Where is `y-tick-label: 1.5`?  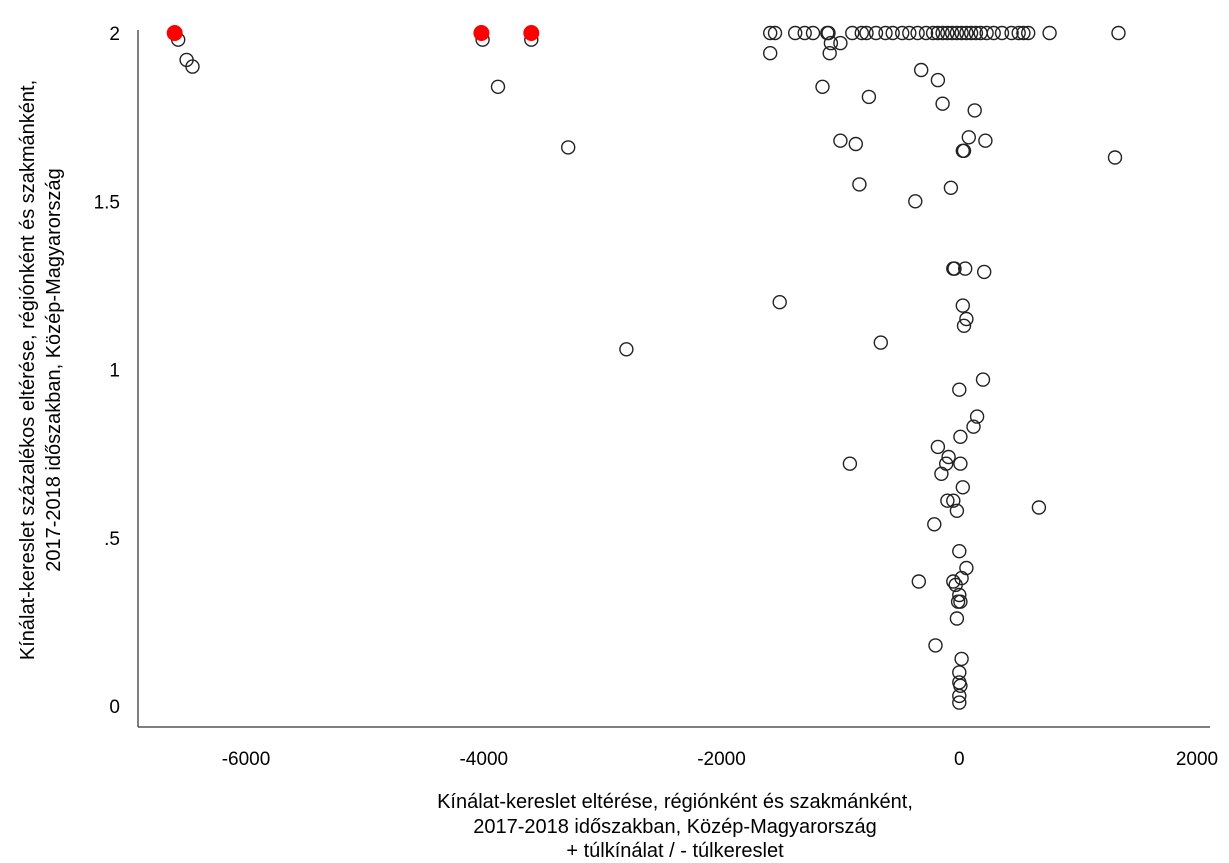
y-tick-label: 1.5 is located at coordinates (107, 202).